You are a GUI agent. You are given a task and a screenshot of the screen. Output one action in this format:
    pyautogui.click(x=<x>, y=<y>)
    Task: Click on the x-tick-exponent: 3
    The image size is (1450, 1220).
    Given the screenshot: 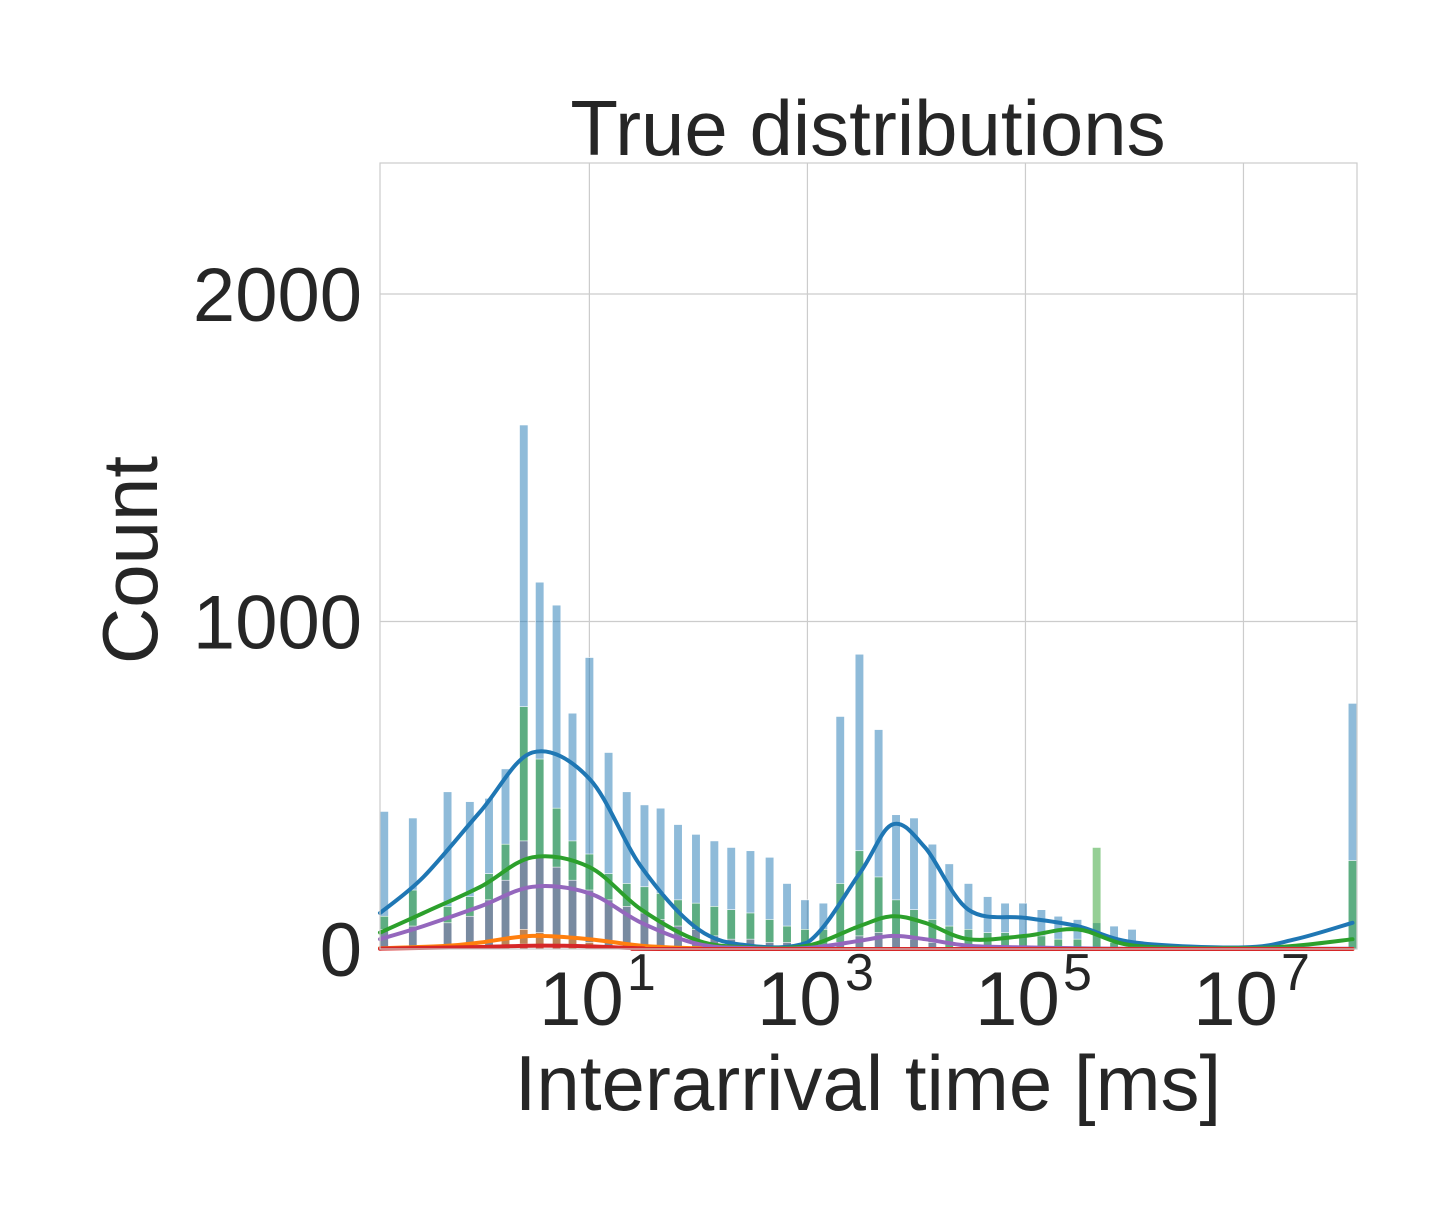 What is the action you would take?
    pyautogui.click(x=859, y=973)
    